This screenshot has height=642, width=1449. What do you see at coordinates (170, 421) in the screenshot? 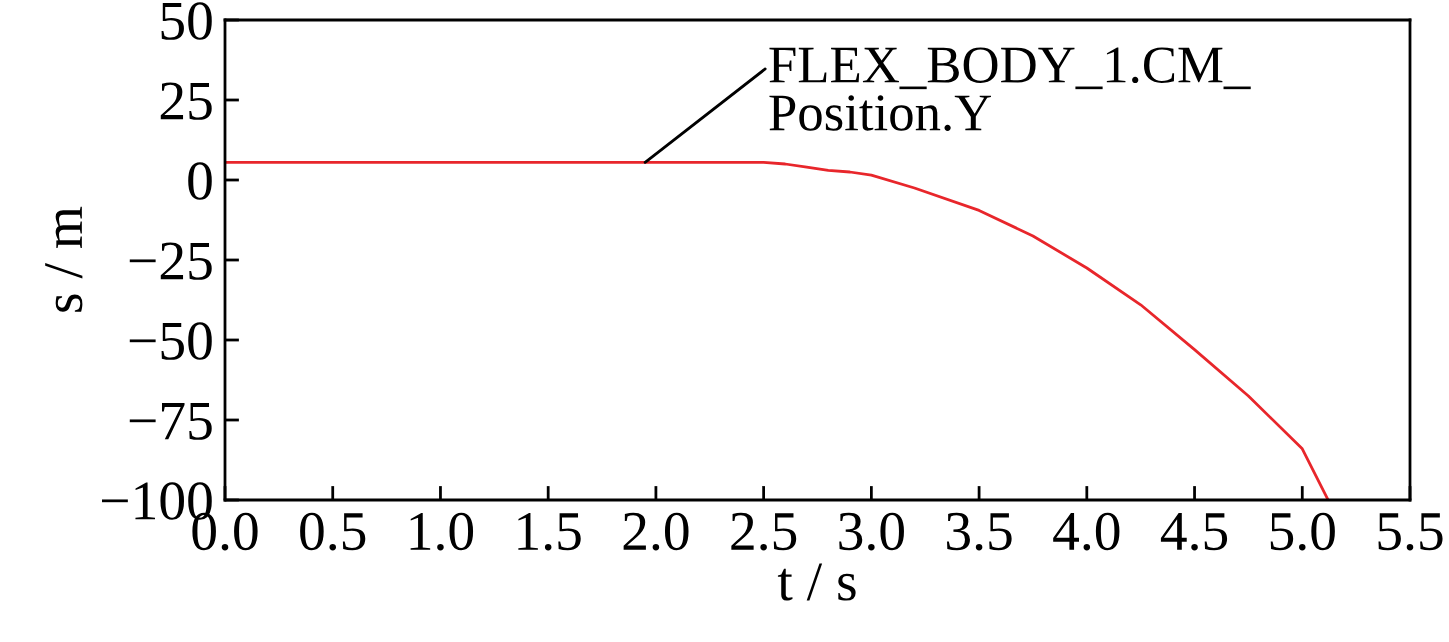
I see `y-tick-label: −75` at bounding box center [170, 421].